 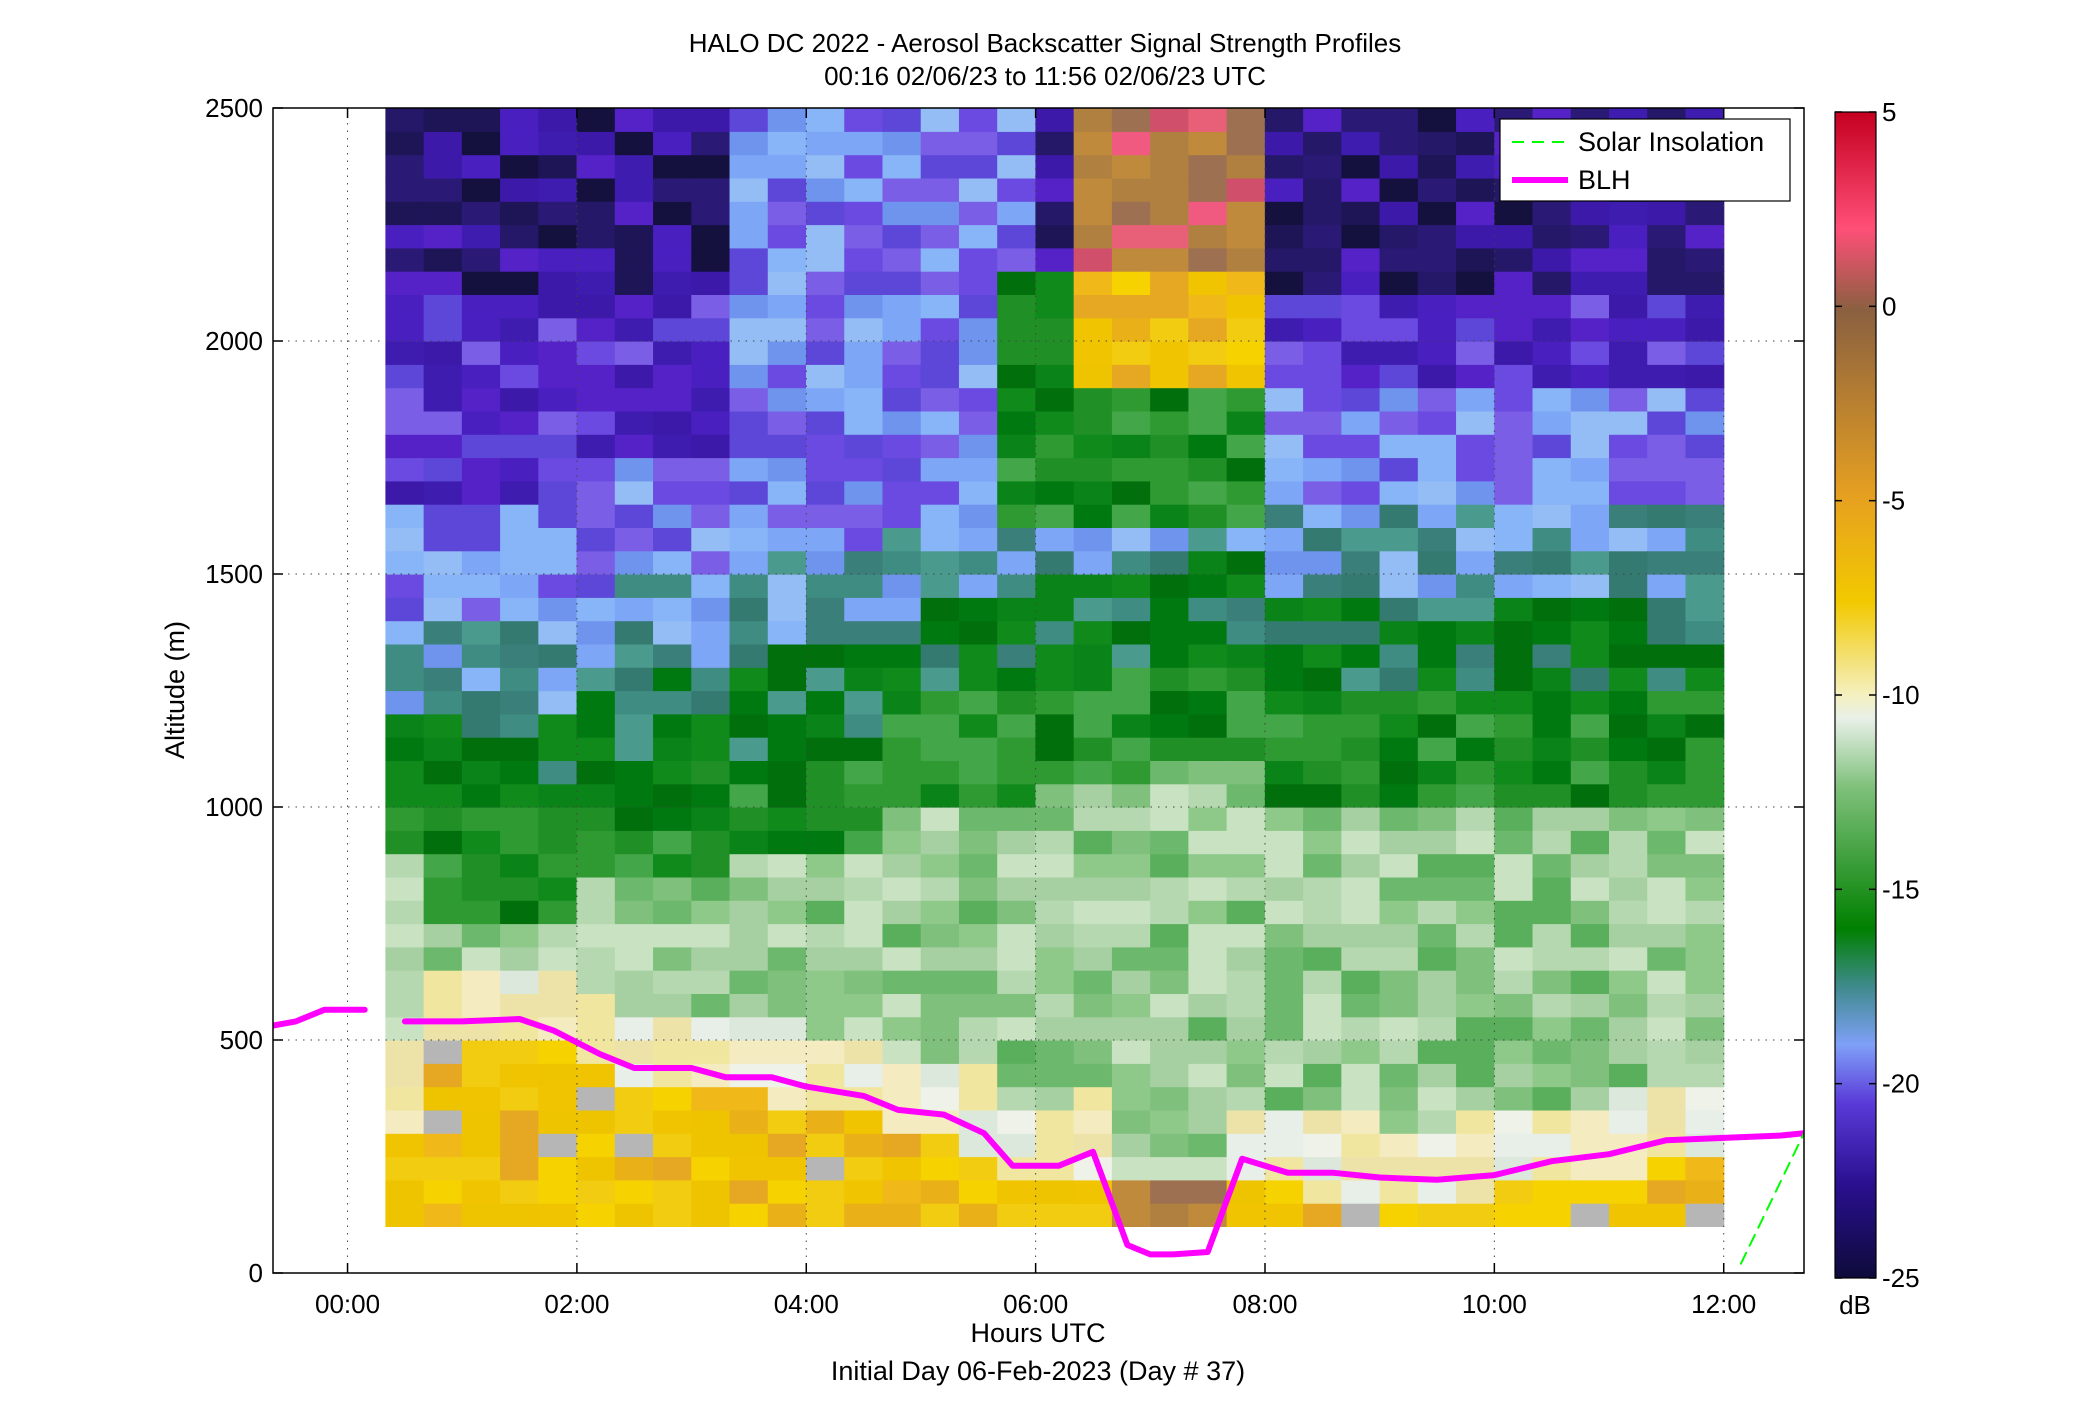 I want to click on x-tick-label: 12:00, so click(x=1723, y=1304).